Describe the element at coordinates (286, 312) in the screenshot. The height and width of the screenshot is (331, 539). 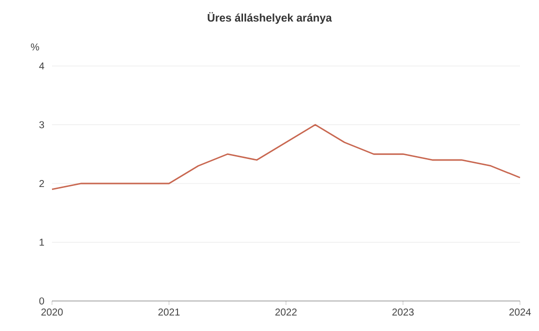
I see `x-tick-label: 2022` at that location.